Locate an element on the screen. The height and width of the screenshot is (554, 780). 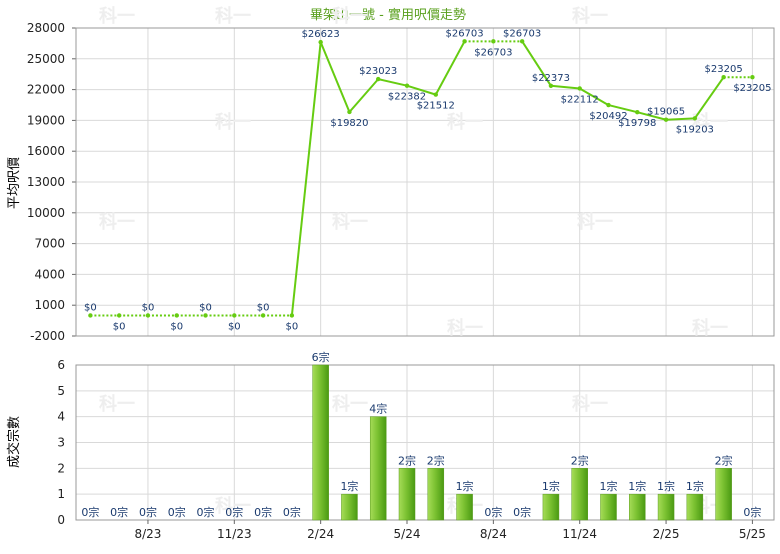
price-y-axis-label: 平均呎價 is located at coordinates (14, 183).